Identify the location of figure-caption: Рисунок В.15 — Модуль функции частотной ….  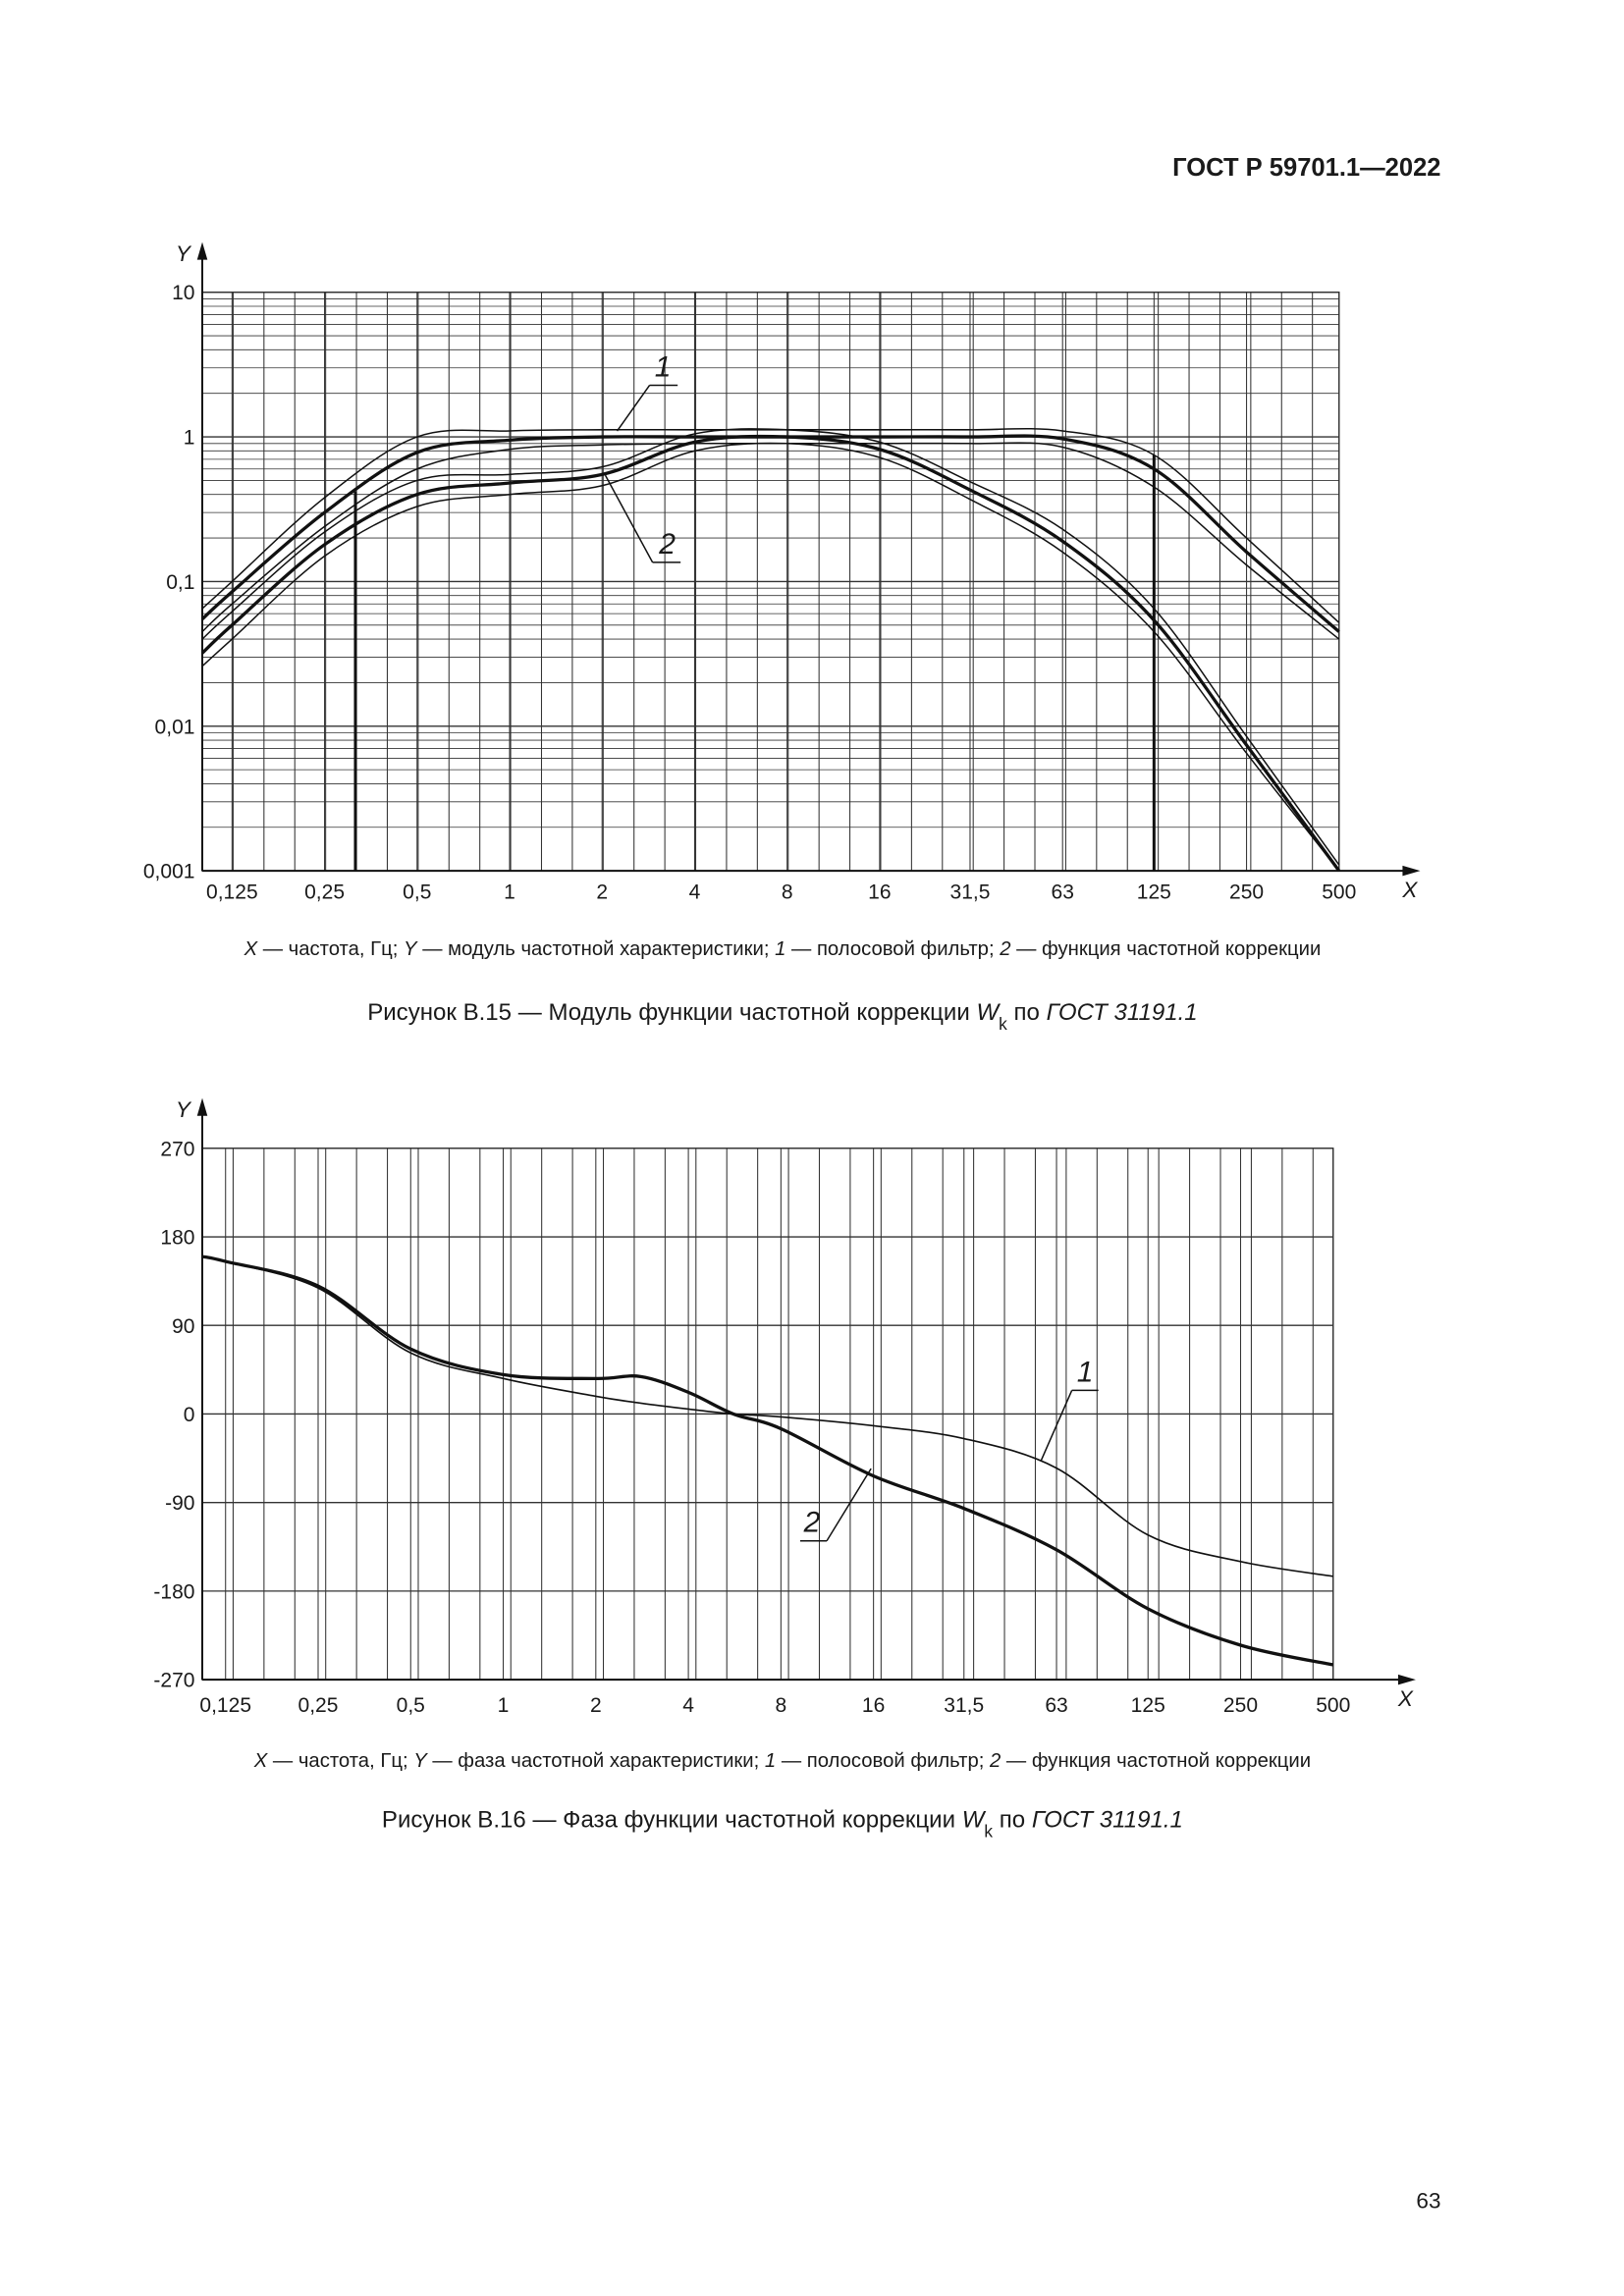
(782, 1016).